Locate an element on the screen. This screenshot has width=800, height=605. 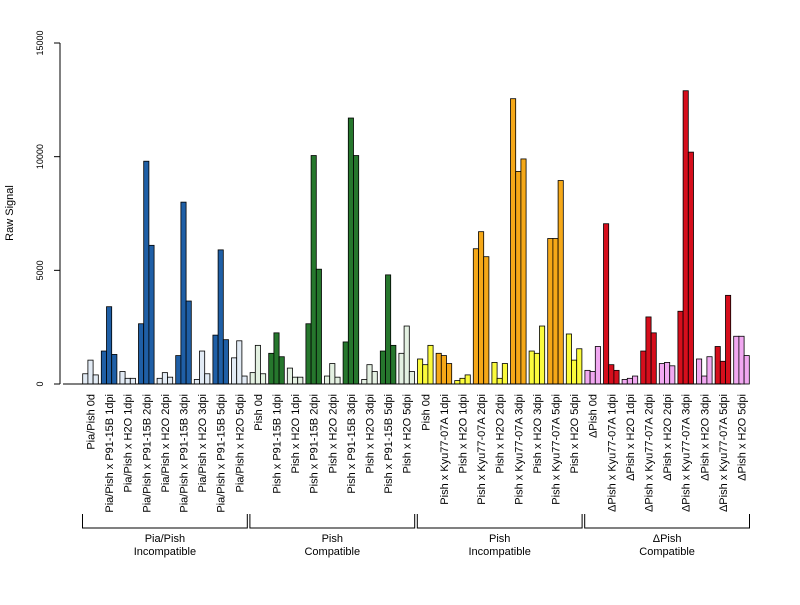
x-tick-label: Pish x P91-15B 2dpi is located at coordinates (315, 444).